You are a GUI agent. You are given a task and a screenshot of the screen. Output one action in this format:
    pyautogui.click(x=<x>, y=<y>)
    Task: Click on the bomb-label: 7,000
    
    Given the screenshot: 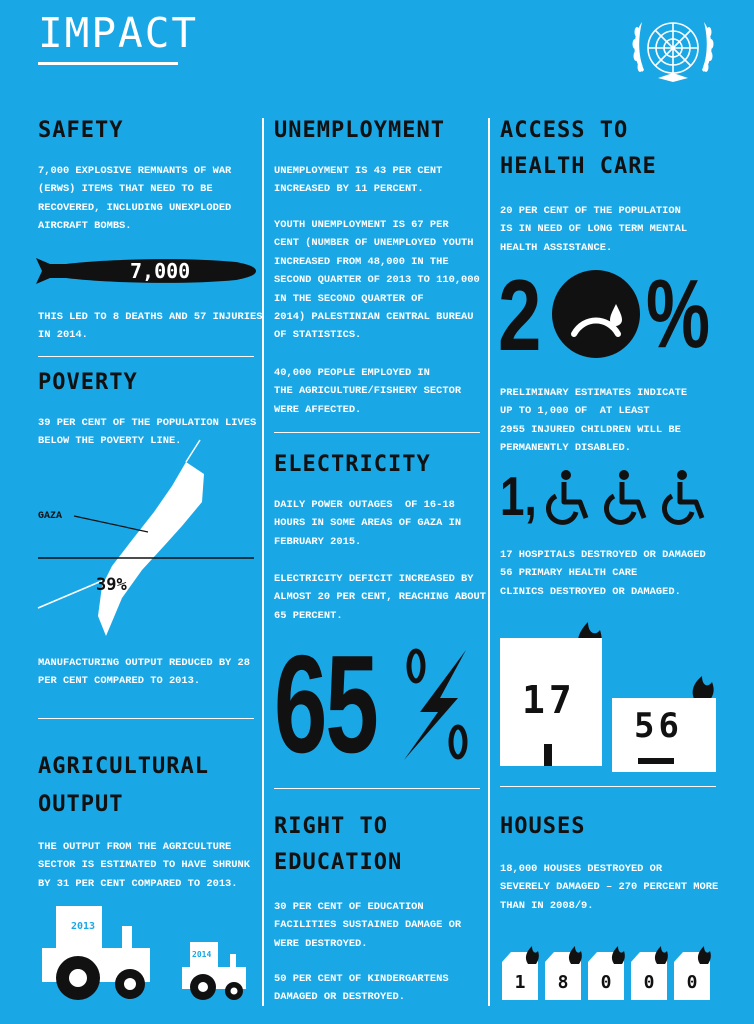 What is the action you would take?
    pyautogui.click(x=160, y=271)
    